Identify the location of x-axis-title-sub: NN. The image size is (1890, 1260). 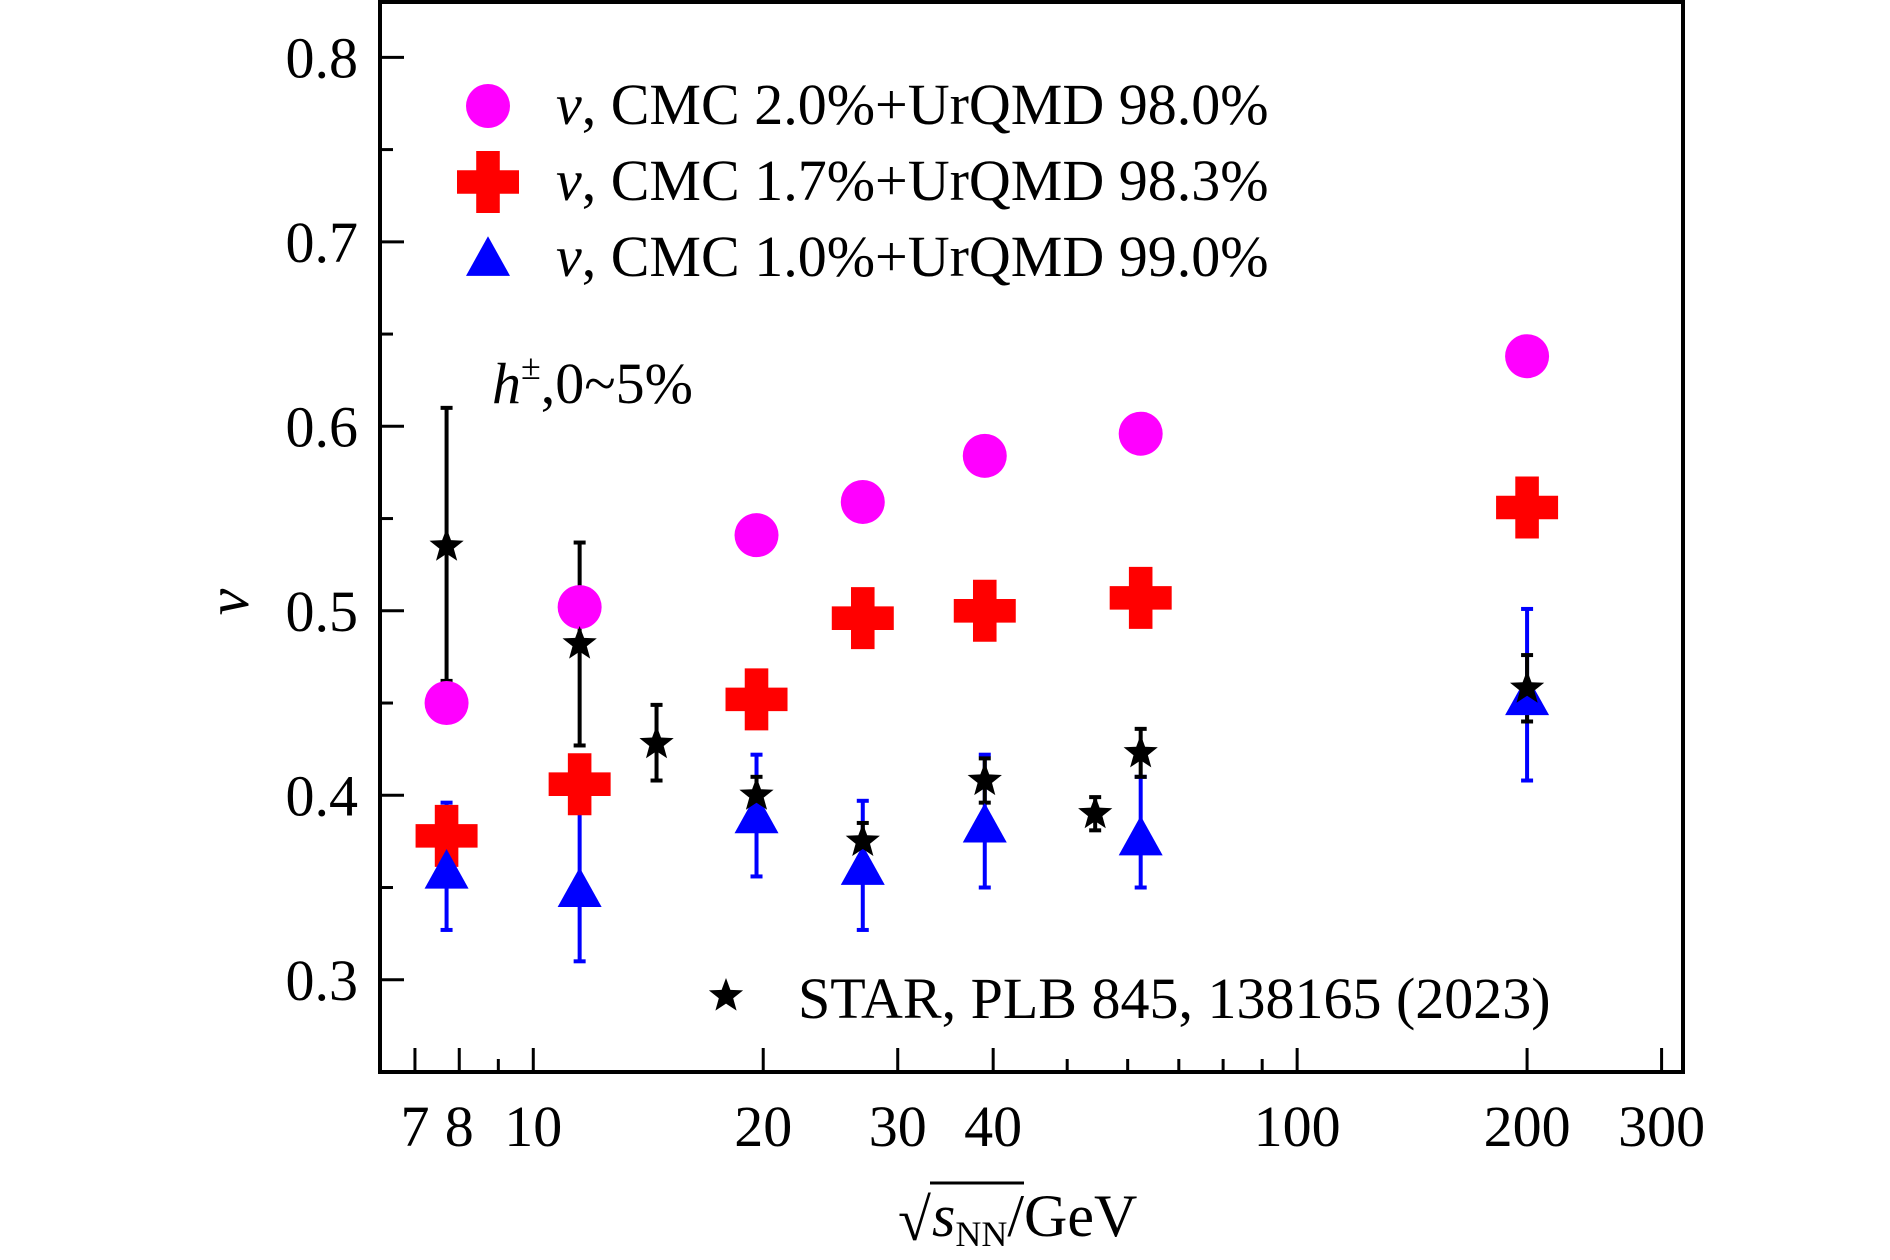
(981, 1234).